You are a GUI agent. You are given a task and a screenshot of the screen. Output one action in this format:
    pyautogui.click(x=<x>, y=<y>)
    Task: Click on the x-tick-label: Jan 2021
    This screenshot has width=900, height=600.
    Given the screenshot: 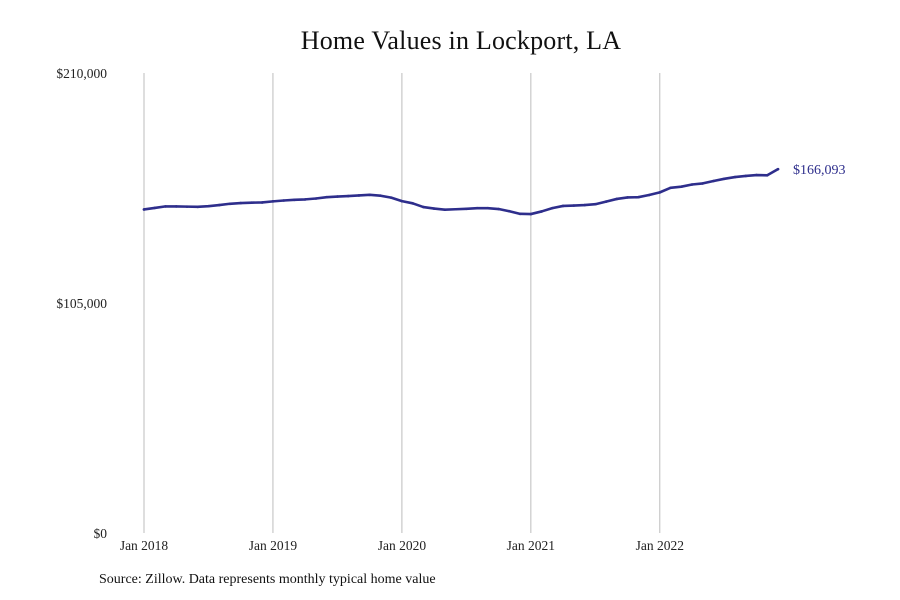 What is the action you would take?
    pyautogui.click(x=531, y=545)
    